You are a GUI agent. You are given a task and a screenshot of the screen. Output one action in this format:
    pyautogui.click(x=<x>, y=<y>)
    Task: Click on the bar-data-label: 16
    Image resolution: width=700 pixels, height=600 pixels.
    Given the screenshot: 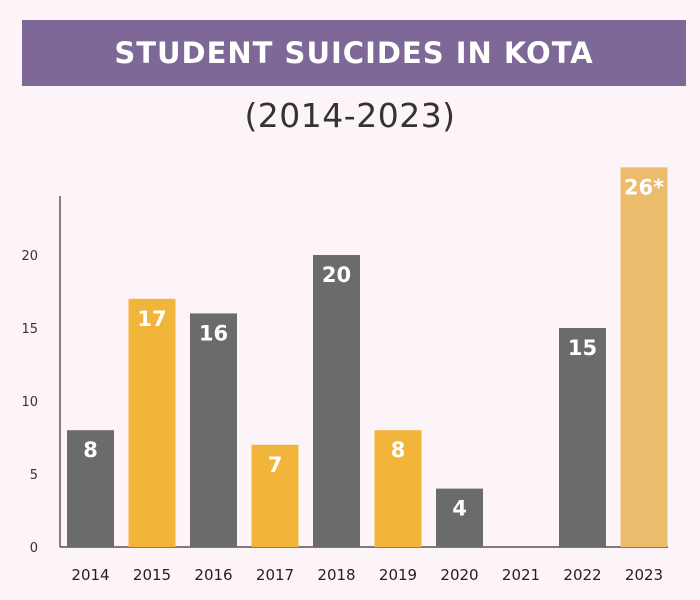 What is the action you would take?
    pyautogui.click(x=213, y=333)
    